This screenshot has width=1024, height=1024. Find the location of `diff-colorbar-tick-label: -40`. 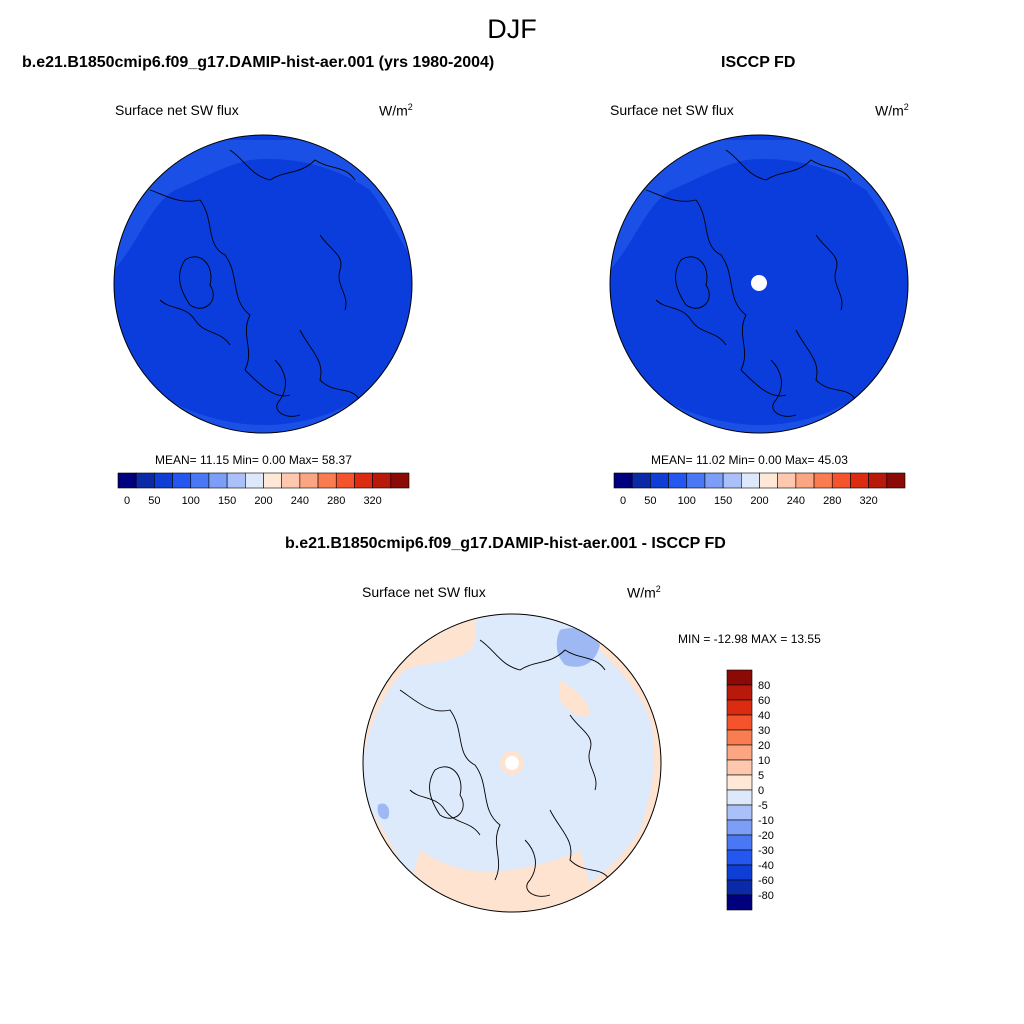

diff-colorbar-tick-label: -40 is located at coordinates (766, 866).